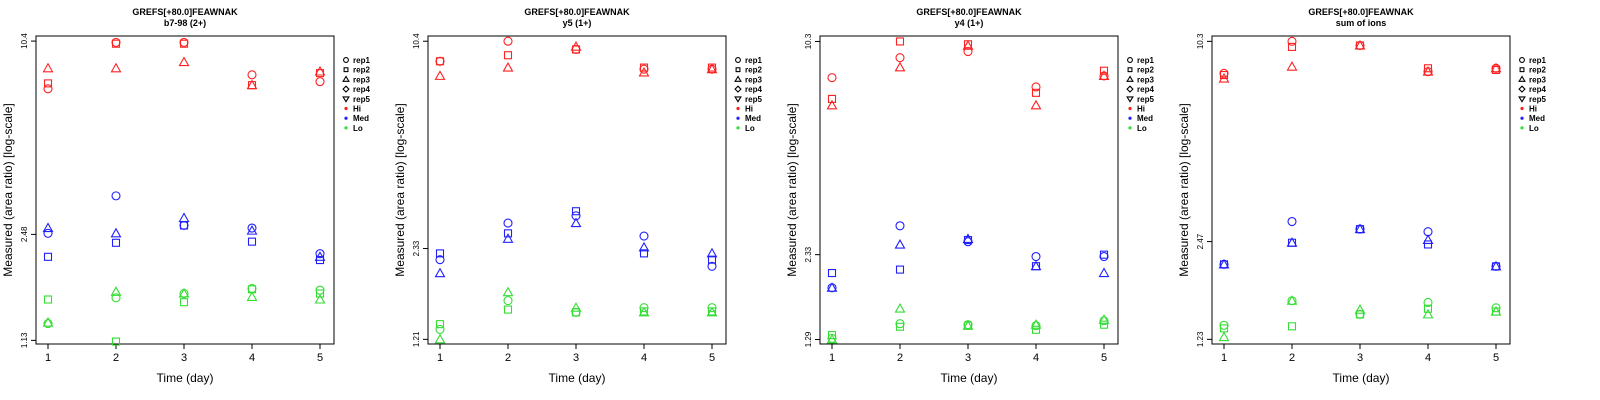  I want to click on legend-label-med: Med, so click(361, 118).